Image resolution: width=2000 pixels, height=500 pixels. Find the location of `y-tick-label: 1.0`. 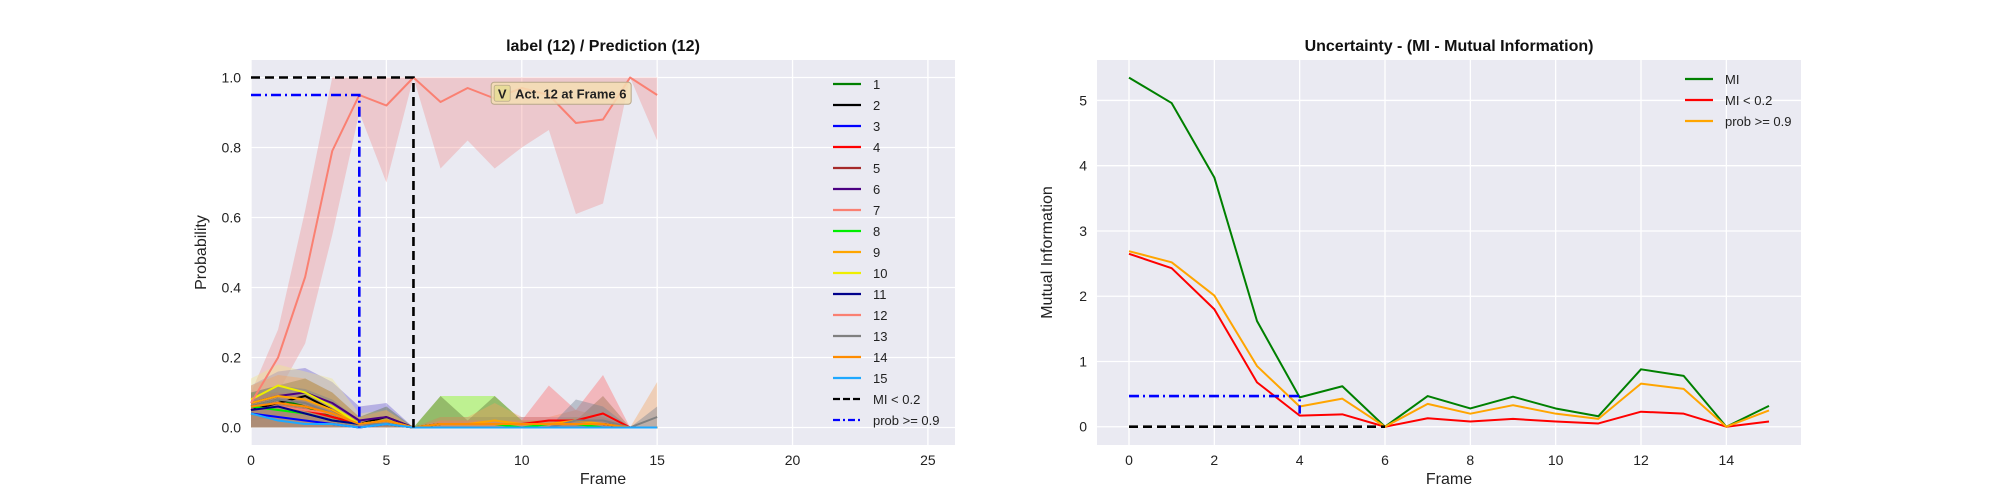

y-tick-label: 1.0 is located at coordinates (232, 78).